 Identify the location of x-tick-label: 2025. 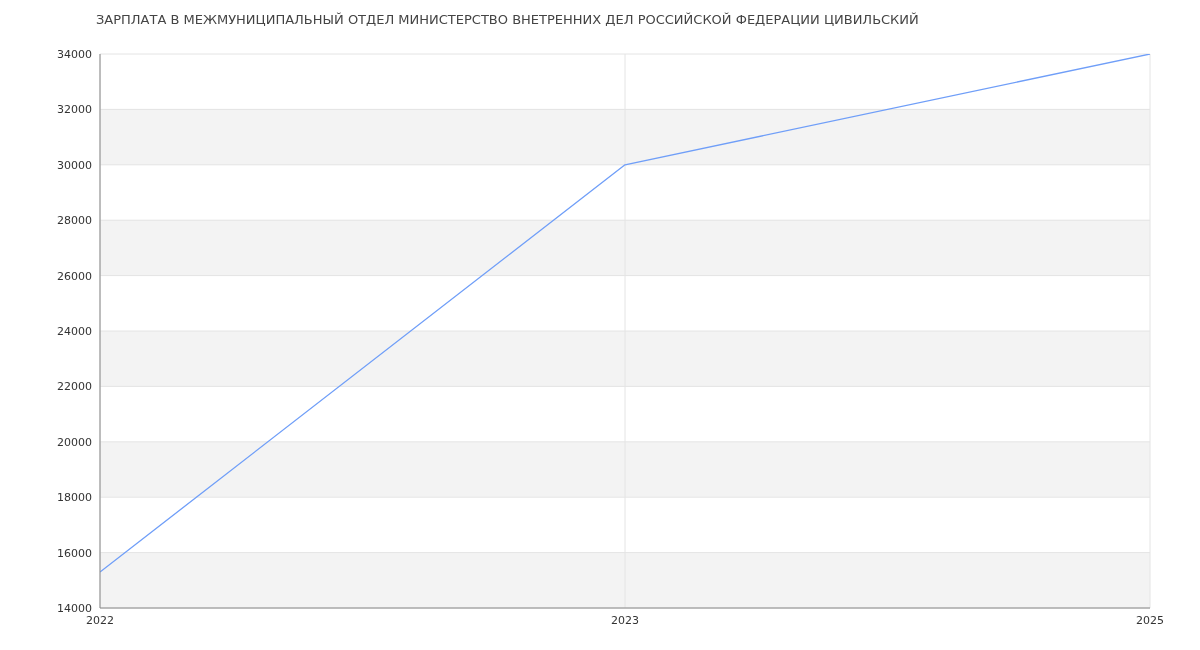
(1150, 620).